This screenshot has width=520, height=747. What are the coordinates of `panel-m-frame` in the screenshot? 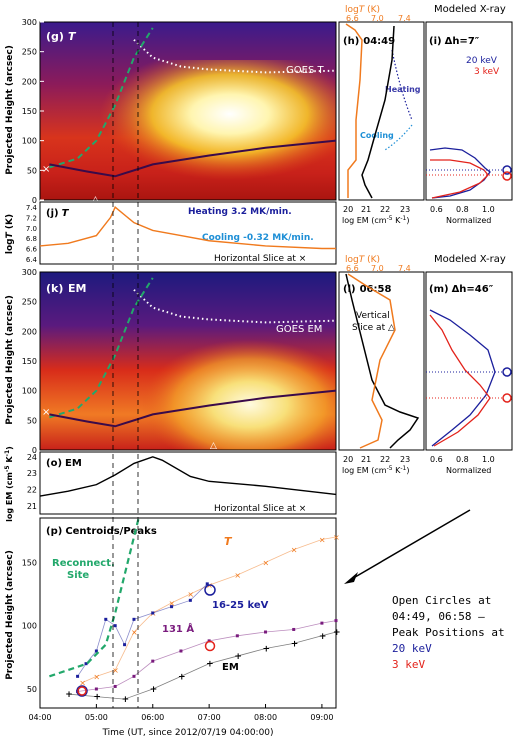 It's located at (469, 361).